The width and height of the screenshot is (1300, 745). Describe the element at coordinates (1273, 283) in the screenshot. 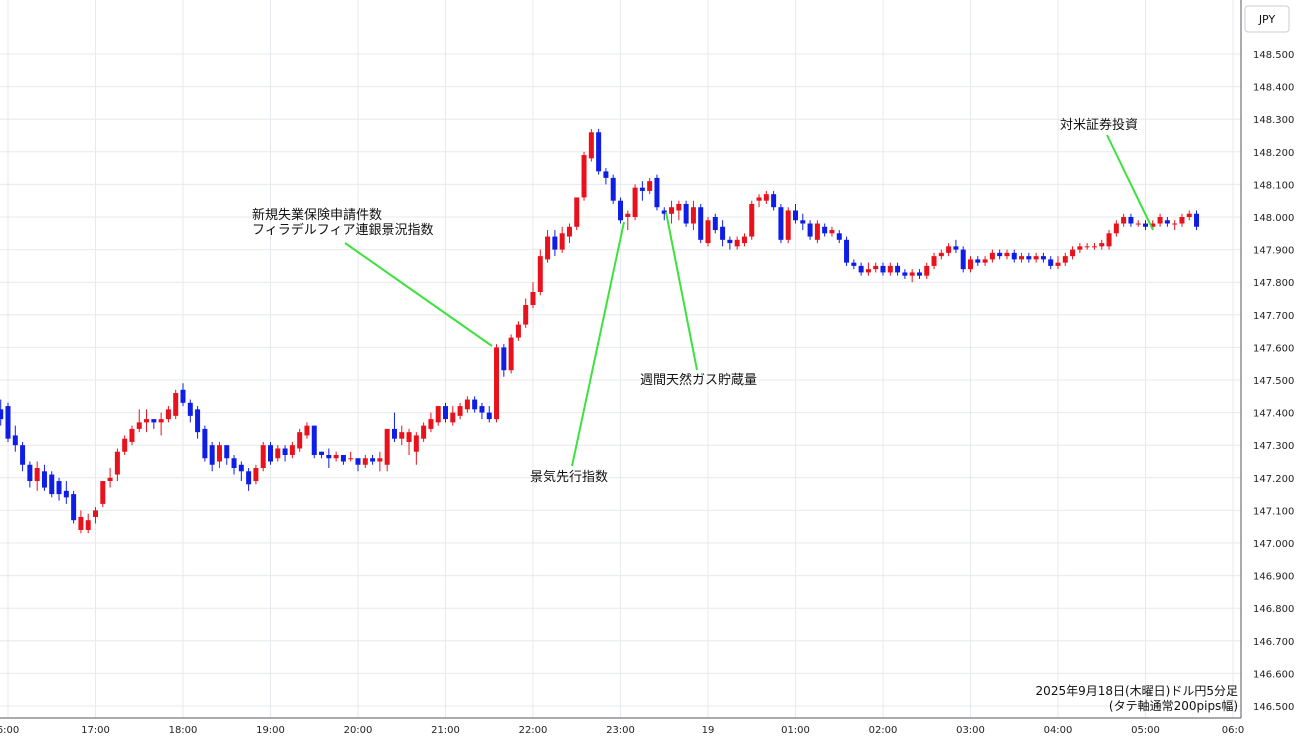

I see `y-tick-label: 147.800` at that location.